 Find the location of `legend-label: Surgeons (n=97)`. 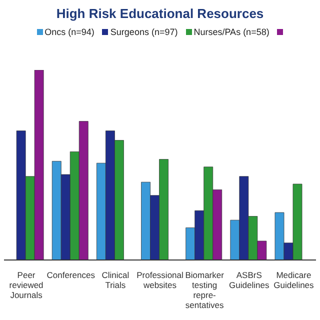

legend-label: Surgeons (n=97) is located at coordinates (144, 32).